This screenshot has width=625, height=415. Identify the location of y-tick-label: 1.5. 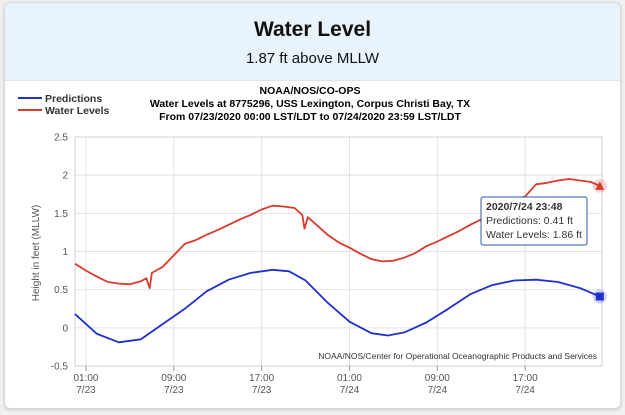
(61, 214).